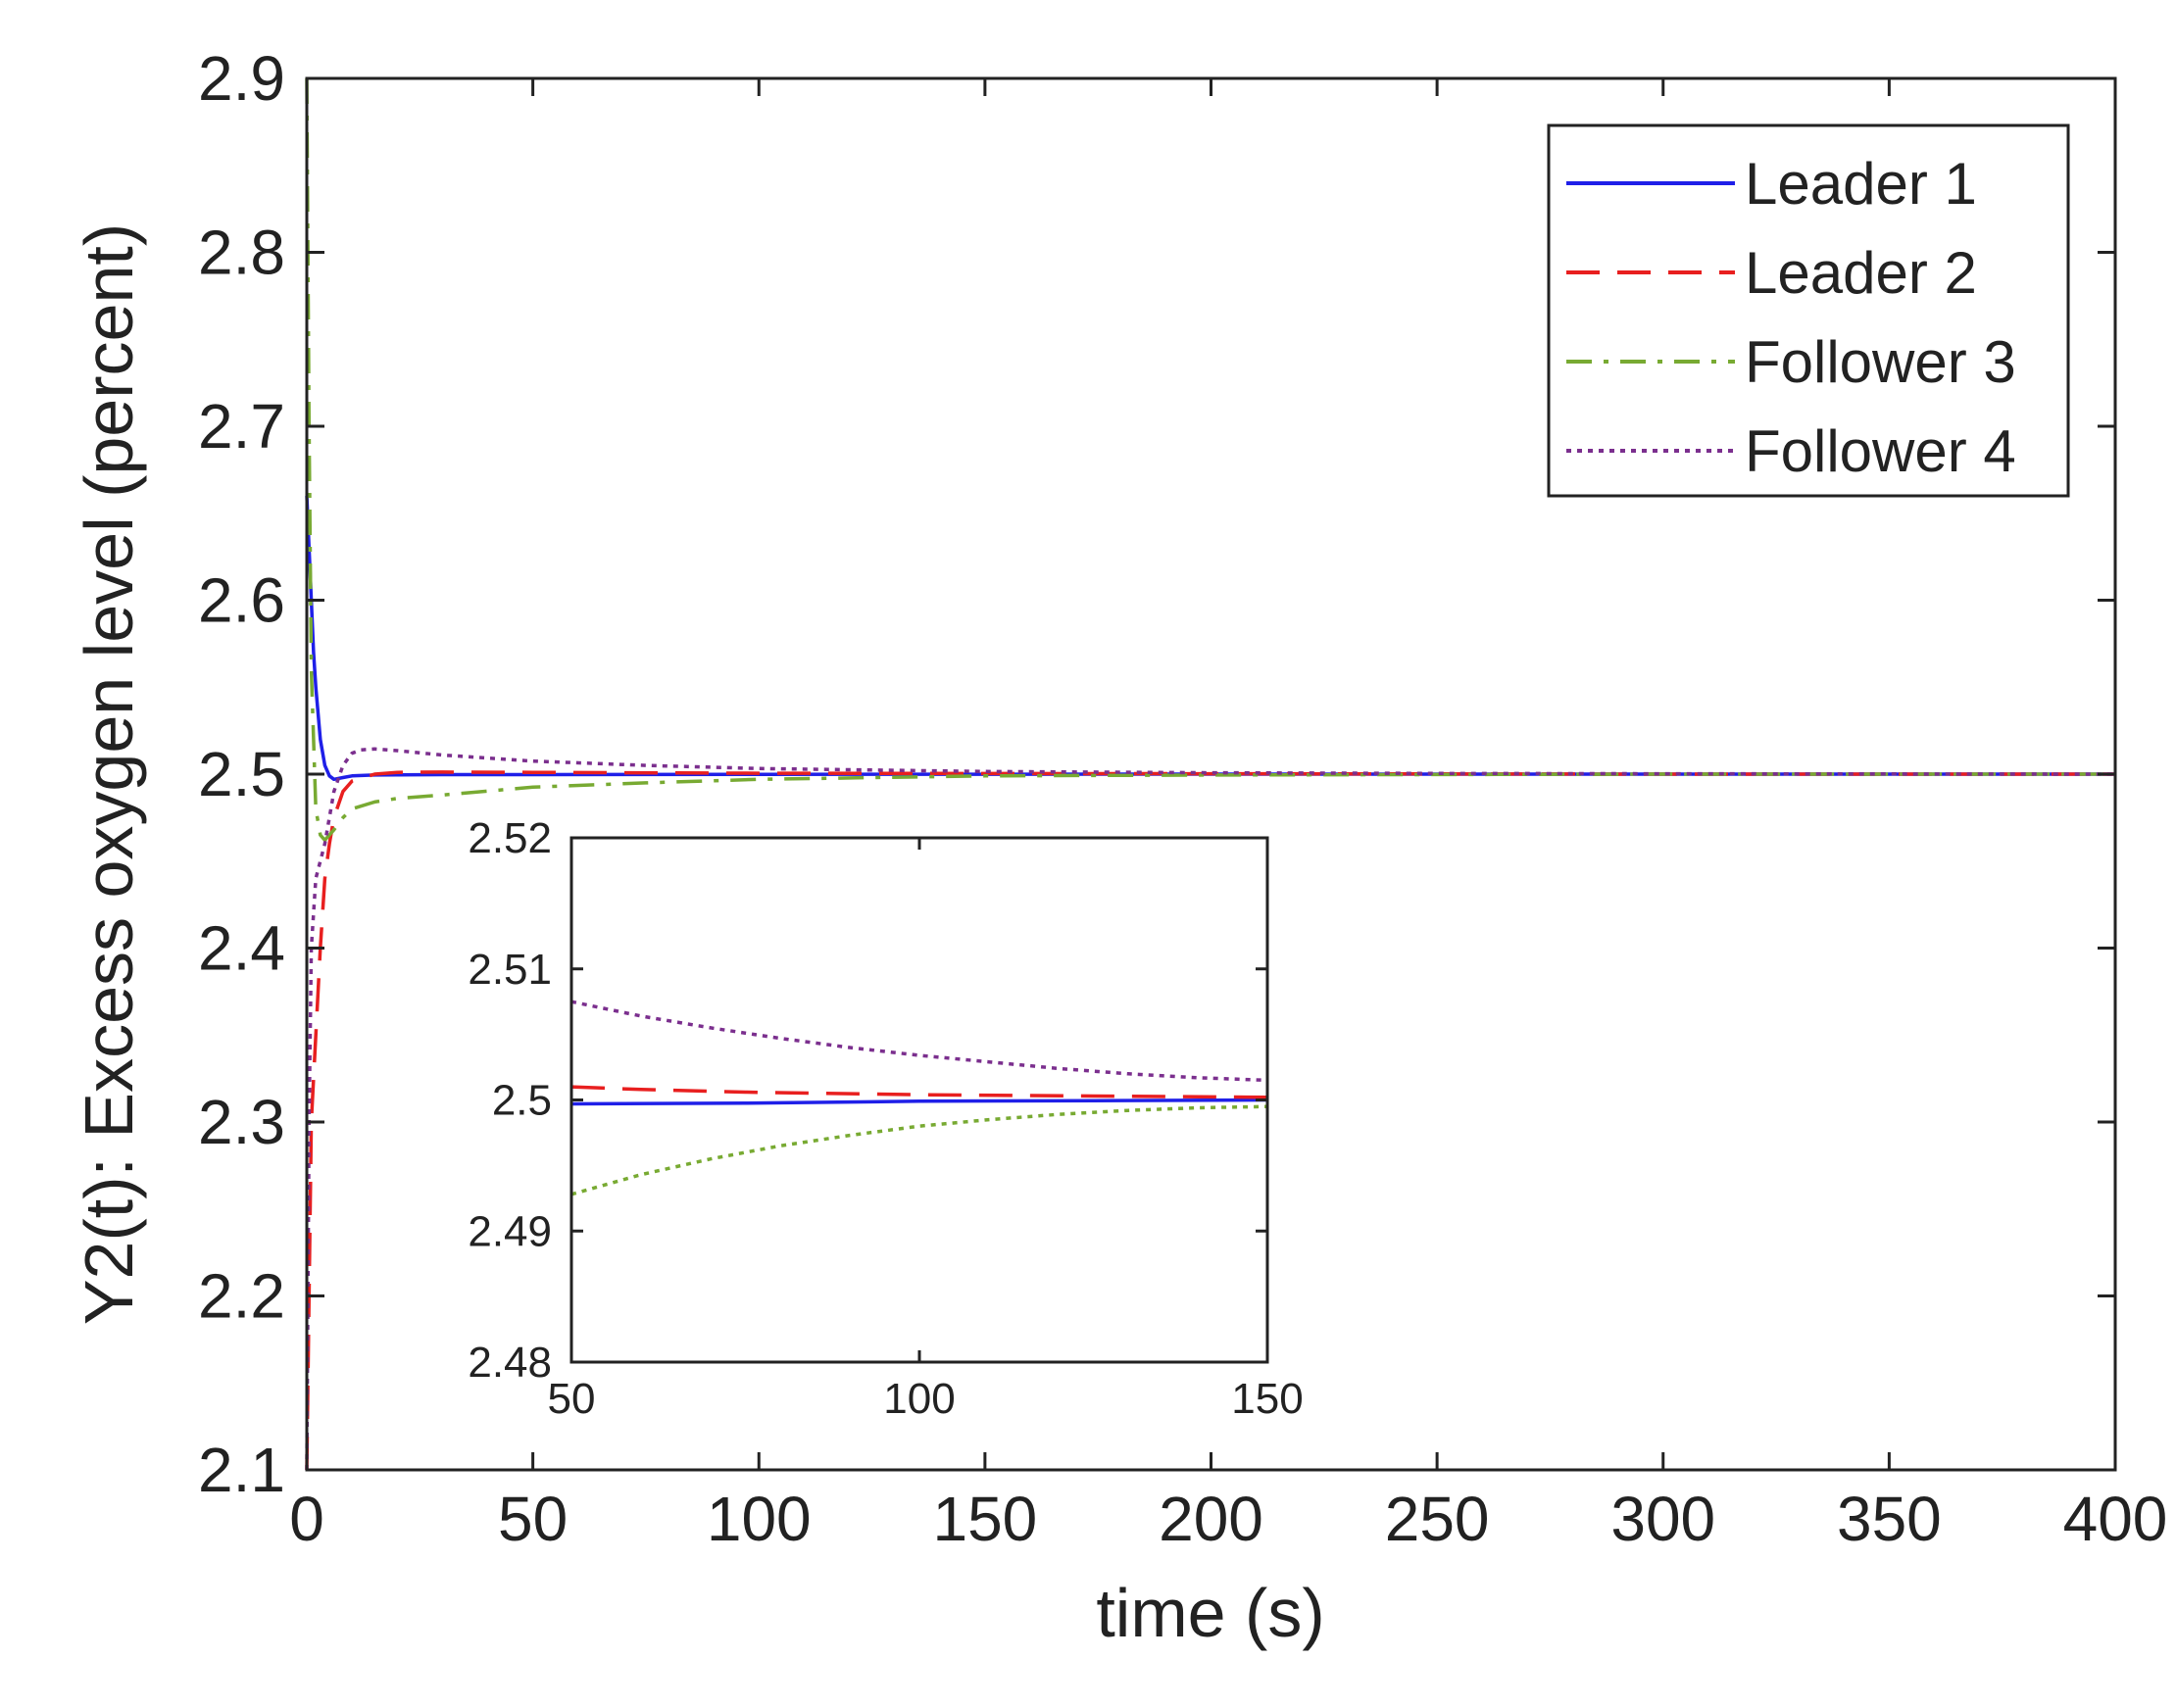  What do you see at coordinates (2115, 1519) in the screenshot?
I see `main-x-tick-label: 400` at bounding box center [2115, 1519].